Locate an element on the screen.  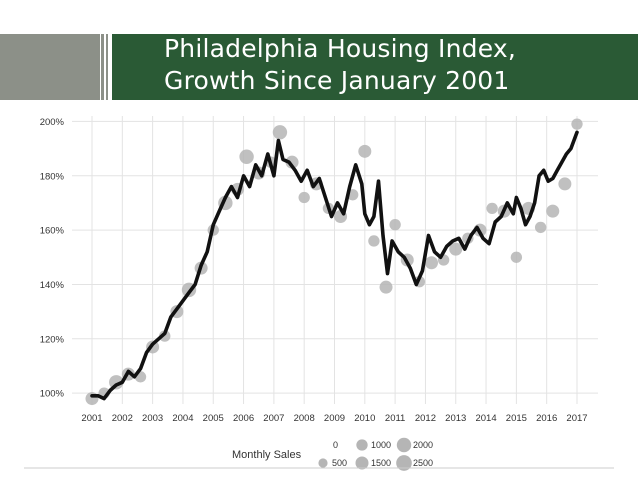
legend-size-label: 500 is located at coordinates (339, 463).